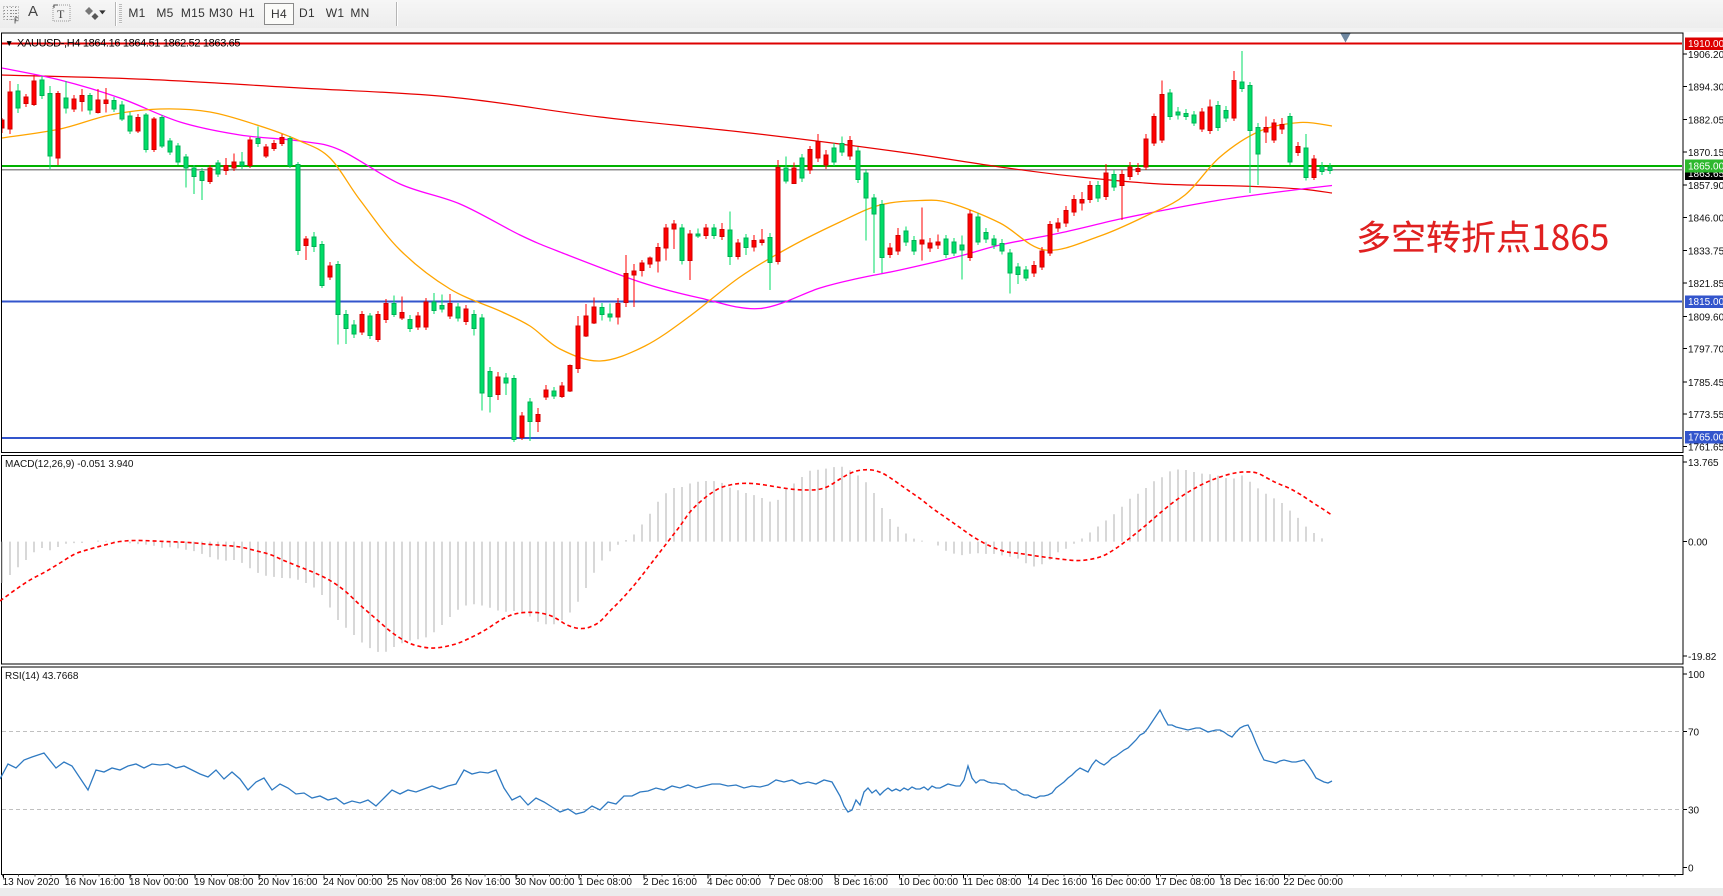  I want to click on svg-text: 1894.30, so click(1705, 87).